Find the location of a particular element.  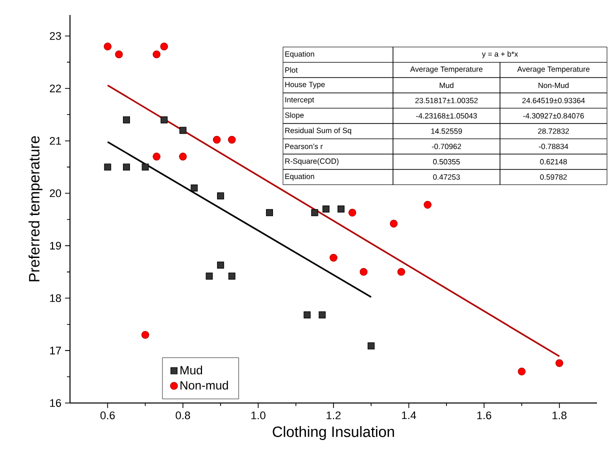

x-tick-label: 0.6 is located at coordinates (107, 416).